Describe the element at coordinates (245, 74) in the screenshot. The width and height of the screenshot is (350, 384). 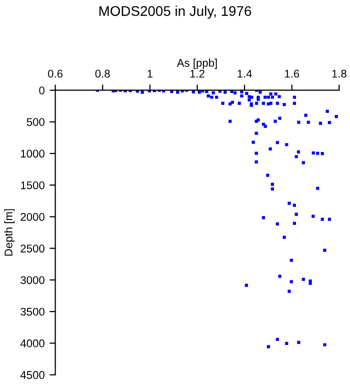
I see `x-tick-label: 1.4` at that location.